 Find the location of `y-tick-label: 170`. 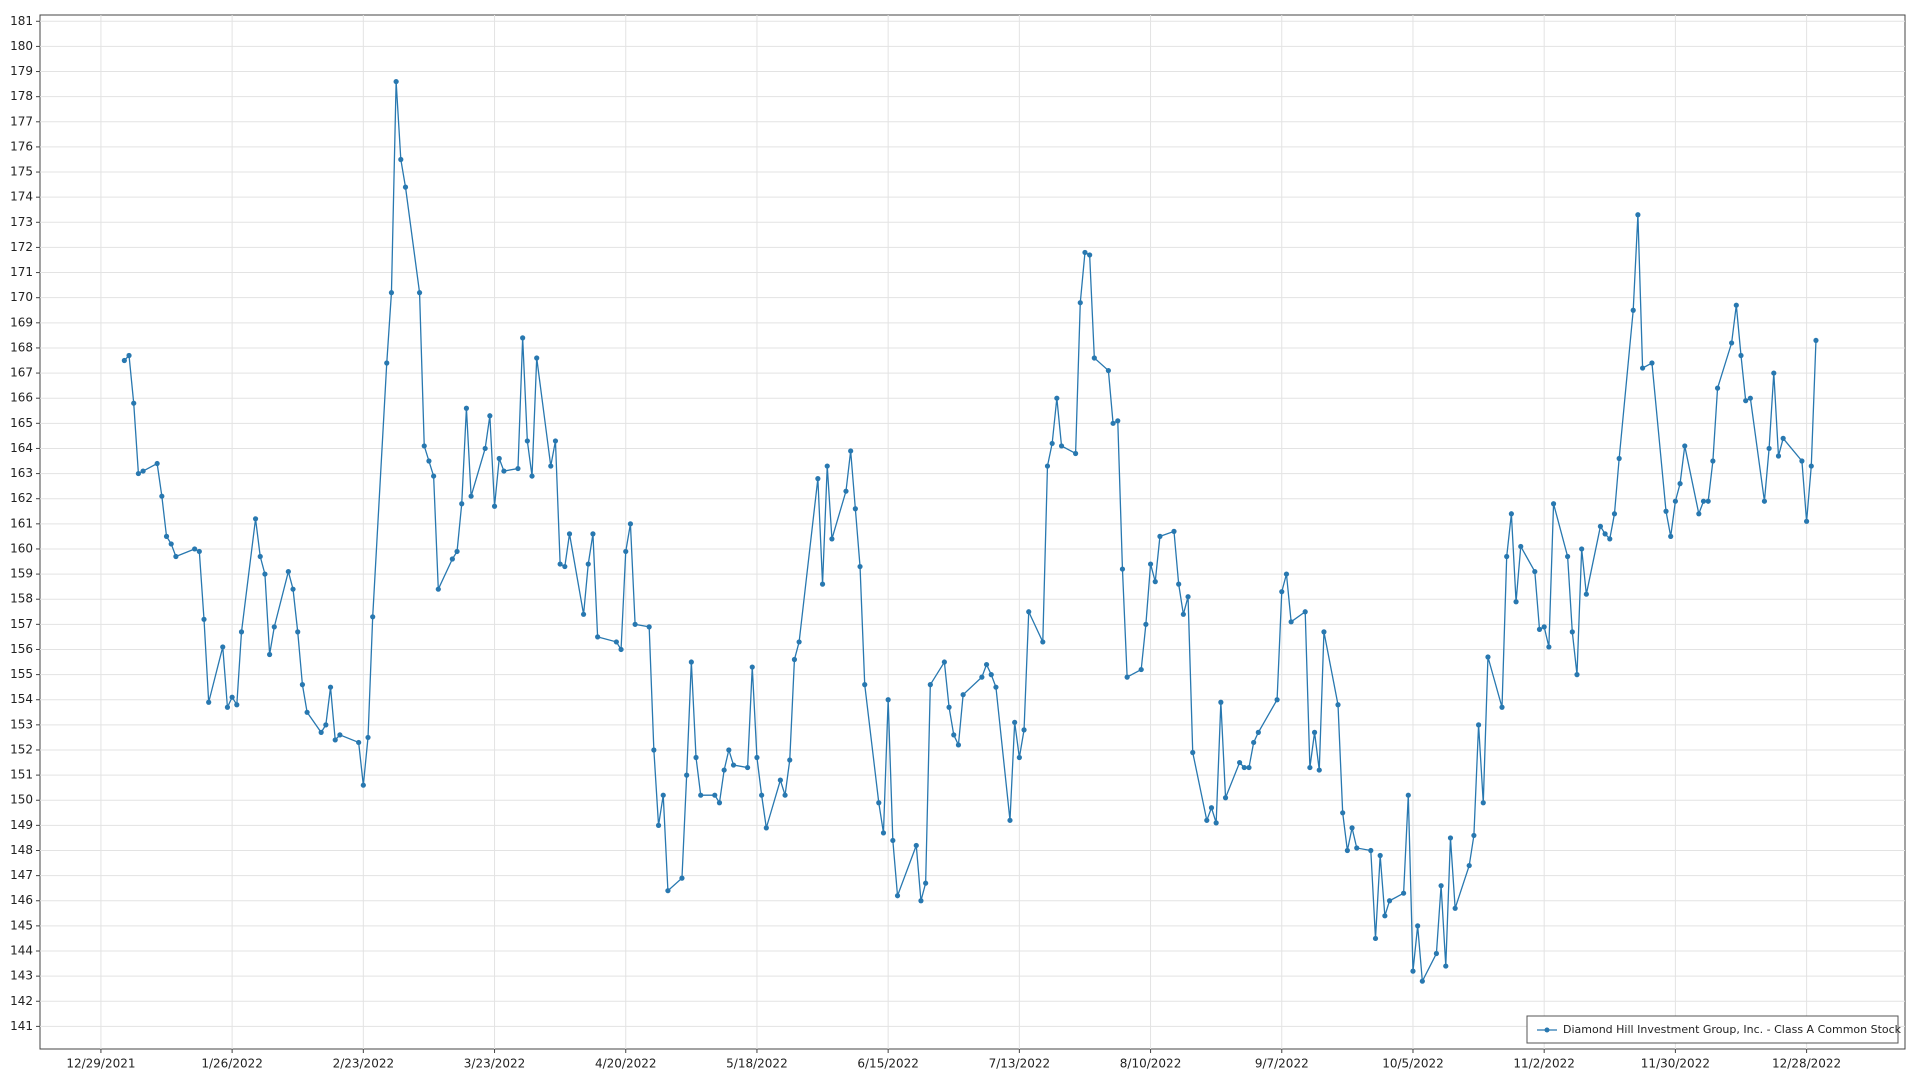

y-tick-label: 170 is located at coordinates (21, 297).